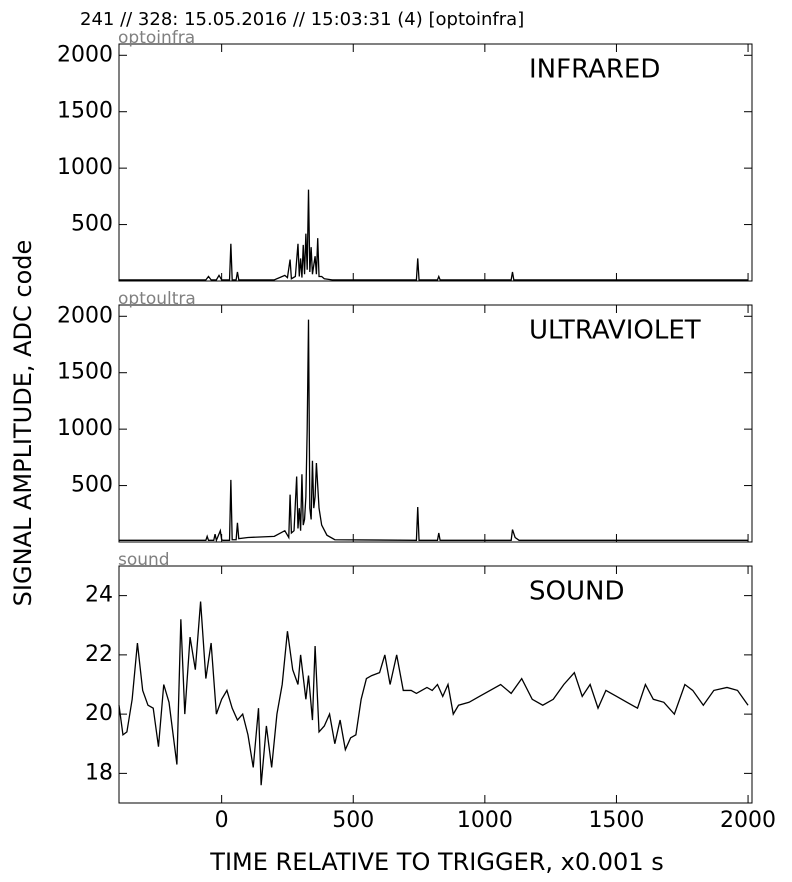 This screenshot has height=882, width=792. I want to click on y-tick-label: 24, so click(99, 595).